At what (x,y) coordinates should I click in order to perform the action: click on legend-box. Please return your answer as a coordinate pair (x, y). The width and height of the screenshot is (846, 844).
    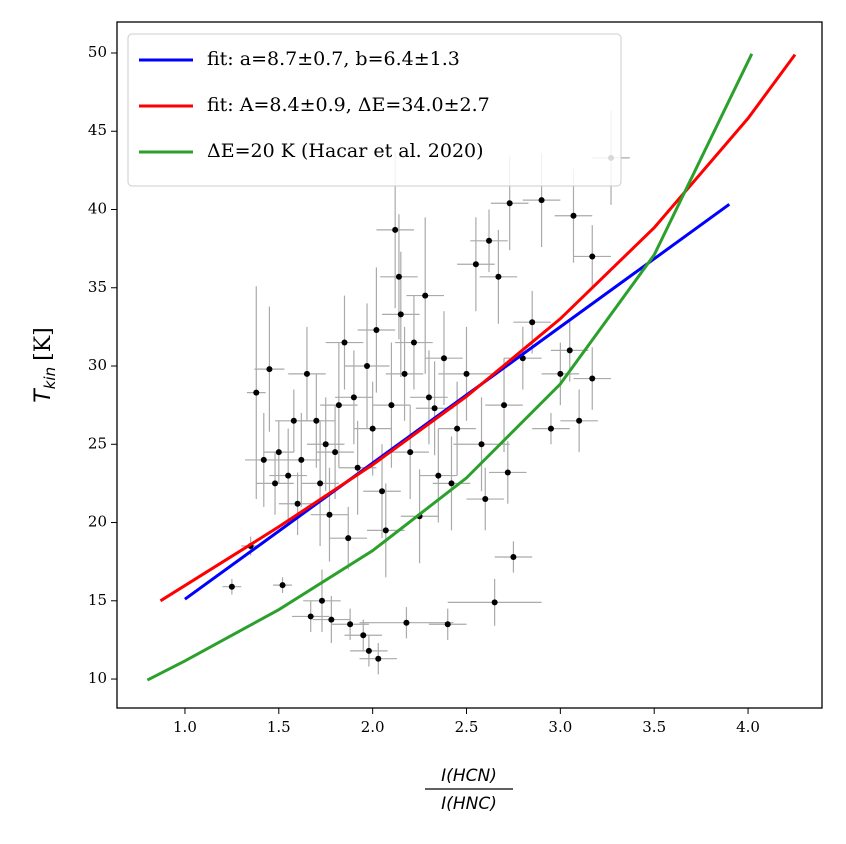
    Looking at the image, I should click on (374, 110).